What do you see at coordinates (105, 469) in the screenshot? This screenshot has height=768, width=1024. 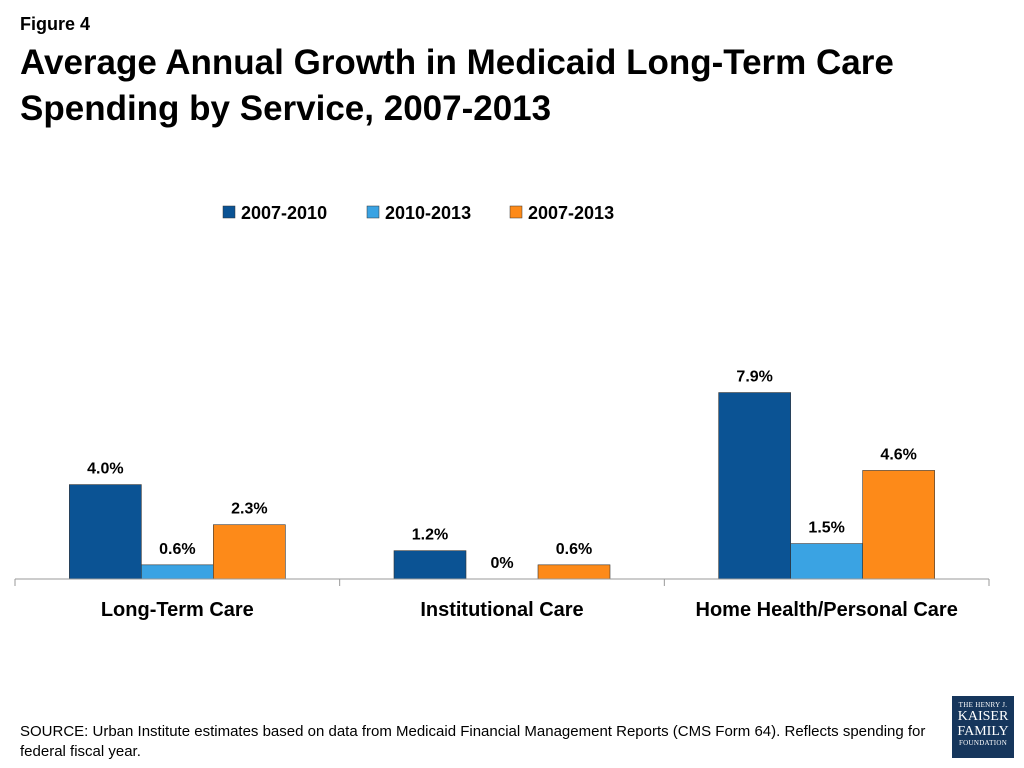 I see `data-label-long-term-care-2007-2010: 4.0%` at bounding box center [105, 469].